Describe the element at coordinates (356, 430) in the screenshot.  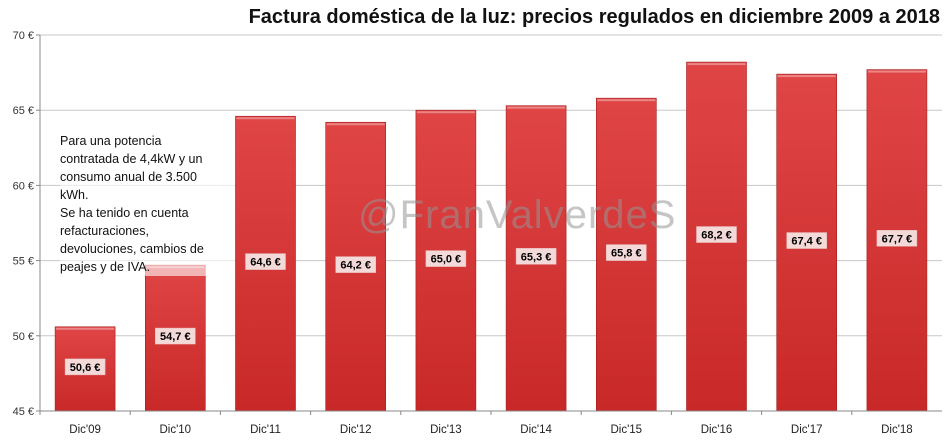
I see `x-tick-label: Dic'12` at that location.